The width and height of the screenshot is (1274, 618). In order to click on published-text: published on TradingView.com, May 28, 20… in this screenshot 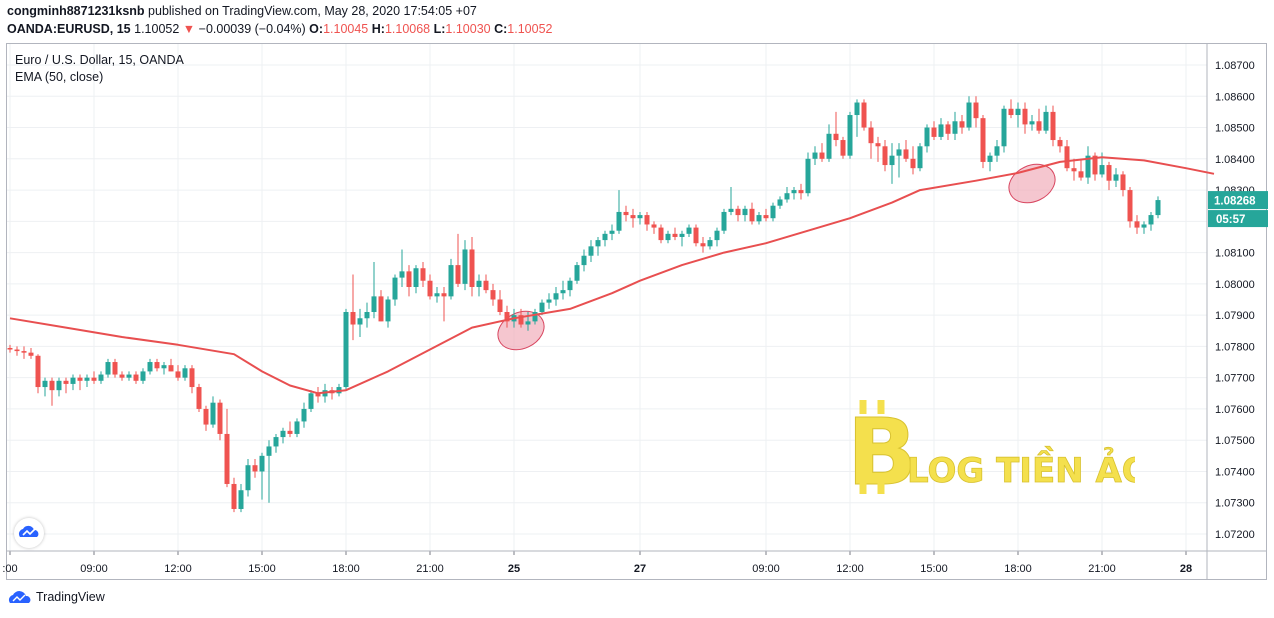, I will do `click(312, 11)`.